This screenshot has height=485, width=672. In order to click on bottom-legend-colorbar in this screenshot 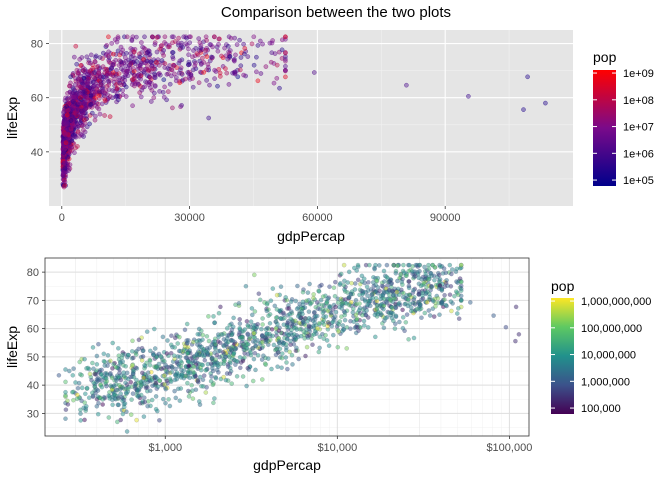, I will do `click(562, 356)`.